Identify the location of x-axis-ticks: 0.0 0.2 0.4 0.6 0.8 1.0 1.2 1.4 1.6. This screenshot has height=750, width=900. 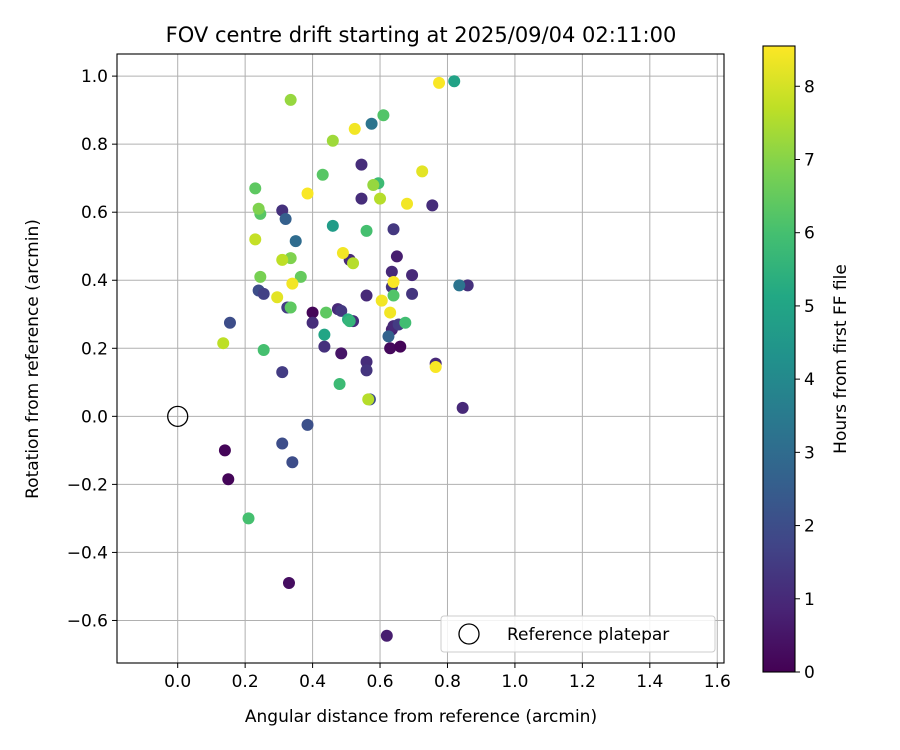
(447, 677).